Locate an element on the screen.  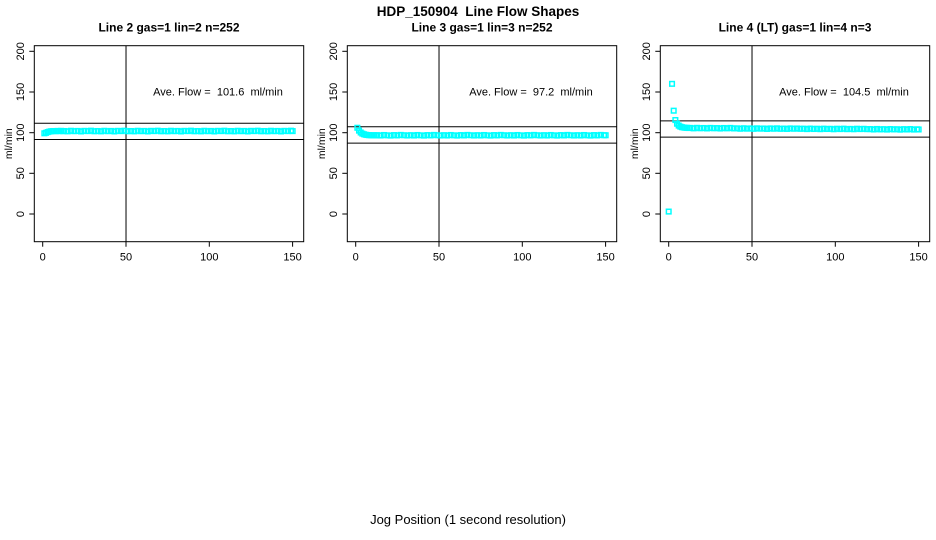
main-title: HDP_150904 Line Flow Shapes is located at coordinates (478, 11).